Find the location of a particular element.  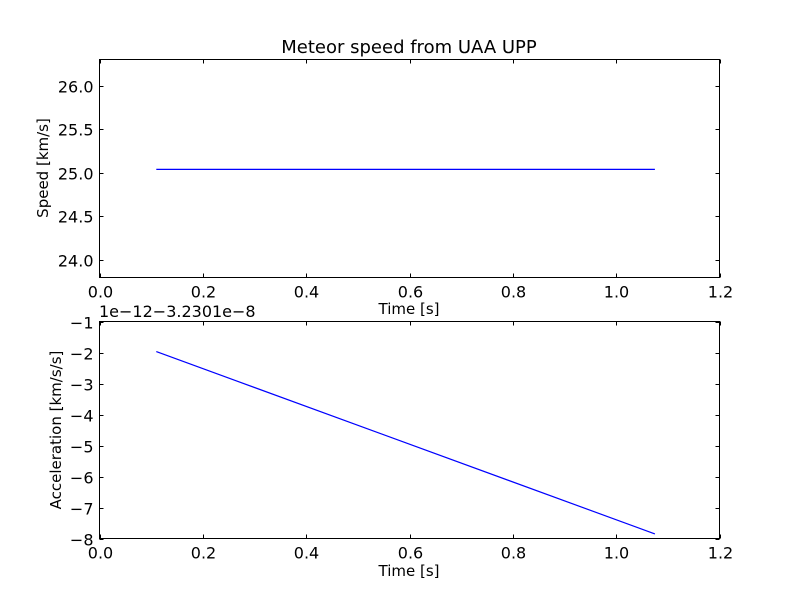

speed-ytick-label: 24.0 is located at coordinates (76, 261).